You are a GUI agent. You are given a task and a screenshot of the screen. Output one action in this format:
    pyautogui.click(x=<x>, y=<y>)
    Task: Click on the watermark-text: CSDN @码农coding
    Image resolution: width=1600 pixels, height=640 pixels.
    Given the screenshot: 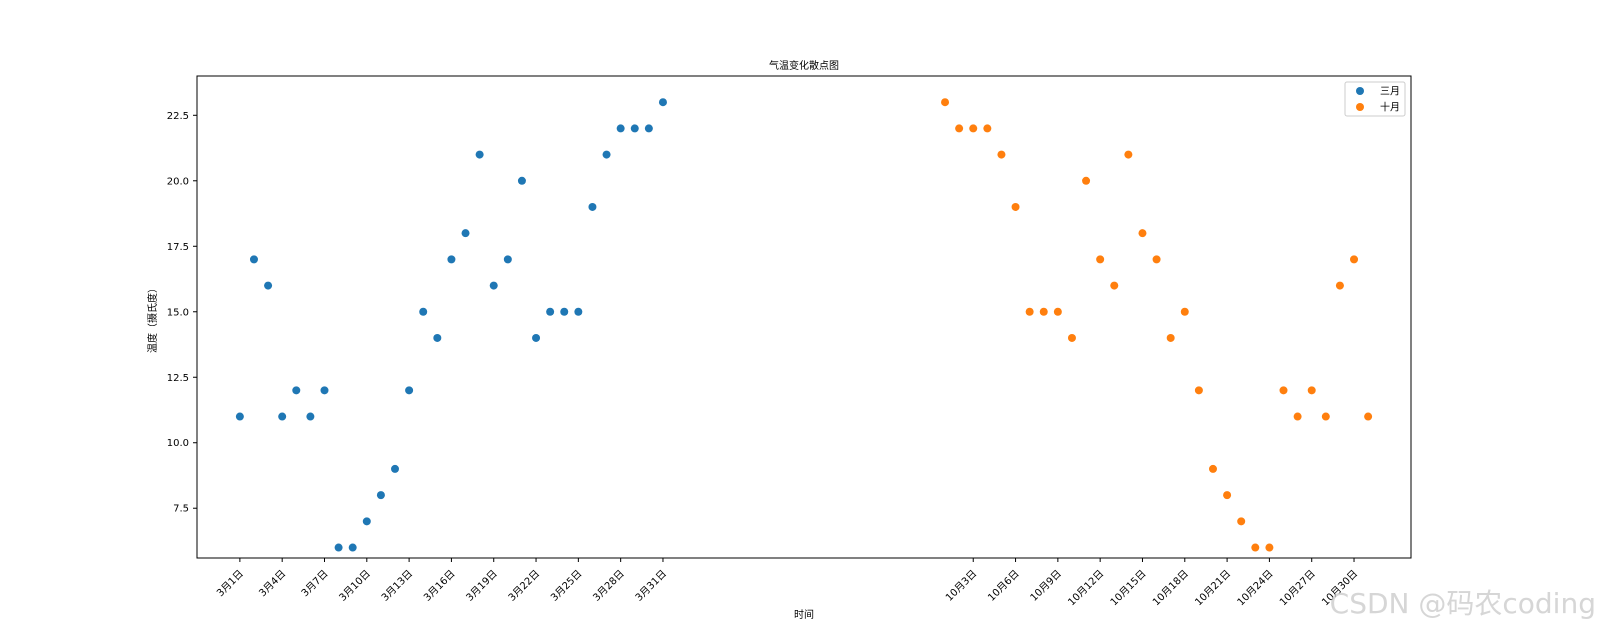 What is the action you would take?
    pyautogui.click(x=1462, y=603)
    